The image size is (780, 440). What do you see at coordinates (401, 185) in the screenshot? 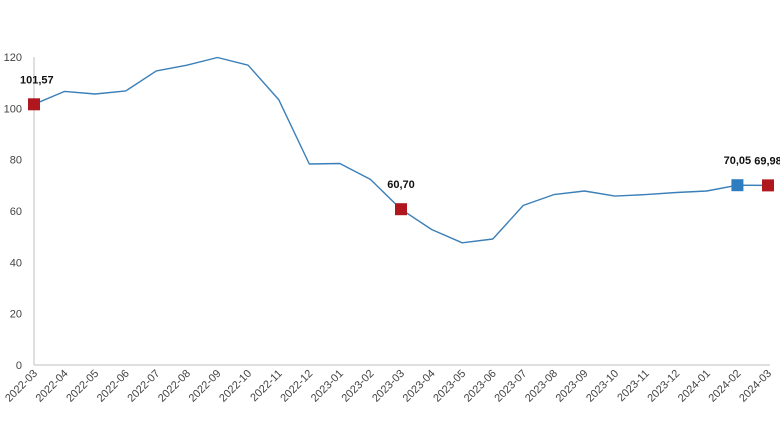
I see `data-label: 60,70` at bounding box center [401, 185].